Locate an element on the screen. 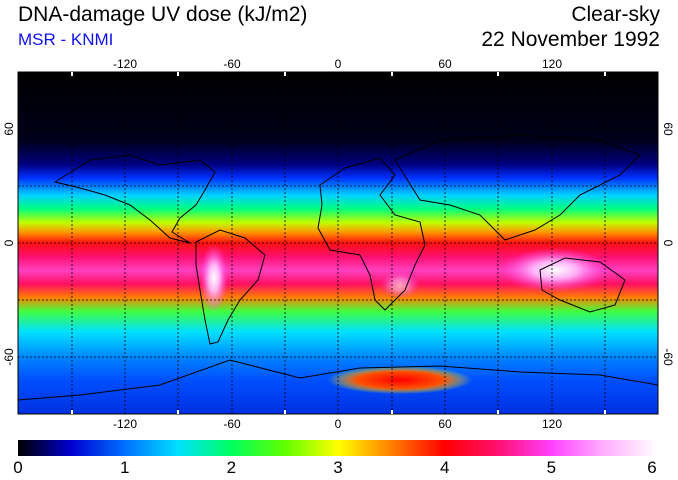 The width and height of the screenshot is (678, 480). lat-label-right: -60 is located at coordinates (668, 357).